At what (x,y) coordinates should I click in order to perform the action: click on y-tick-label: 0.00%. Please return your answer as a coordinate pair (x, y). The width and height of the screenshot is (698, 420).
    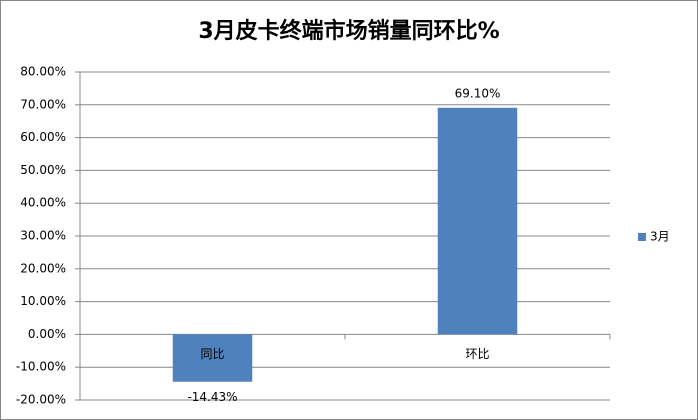
    Looking at the image, I should click on (47, 334).